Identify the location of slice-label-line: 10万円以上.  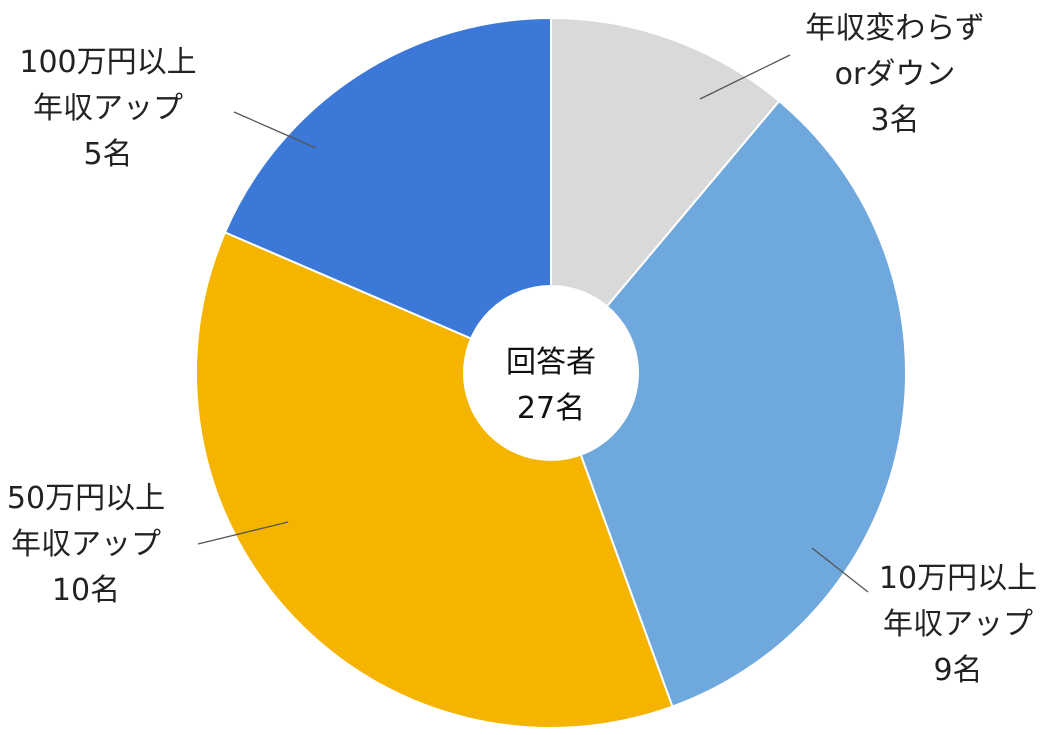
(958, 578).